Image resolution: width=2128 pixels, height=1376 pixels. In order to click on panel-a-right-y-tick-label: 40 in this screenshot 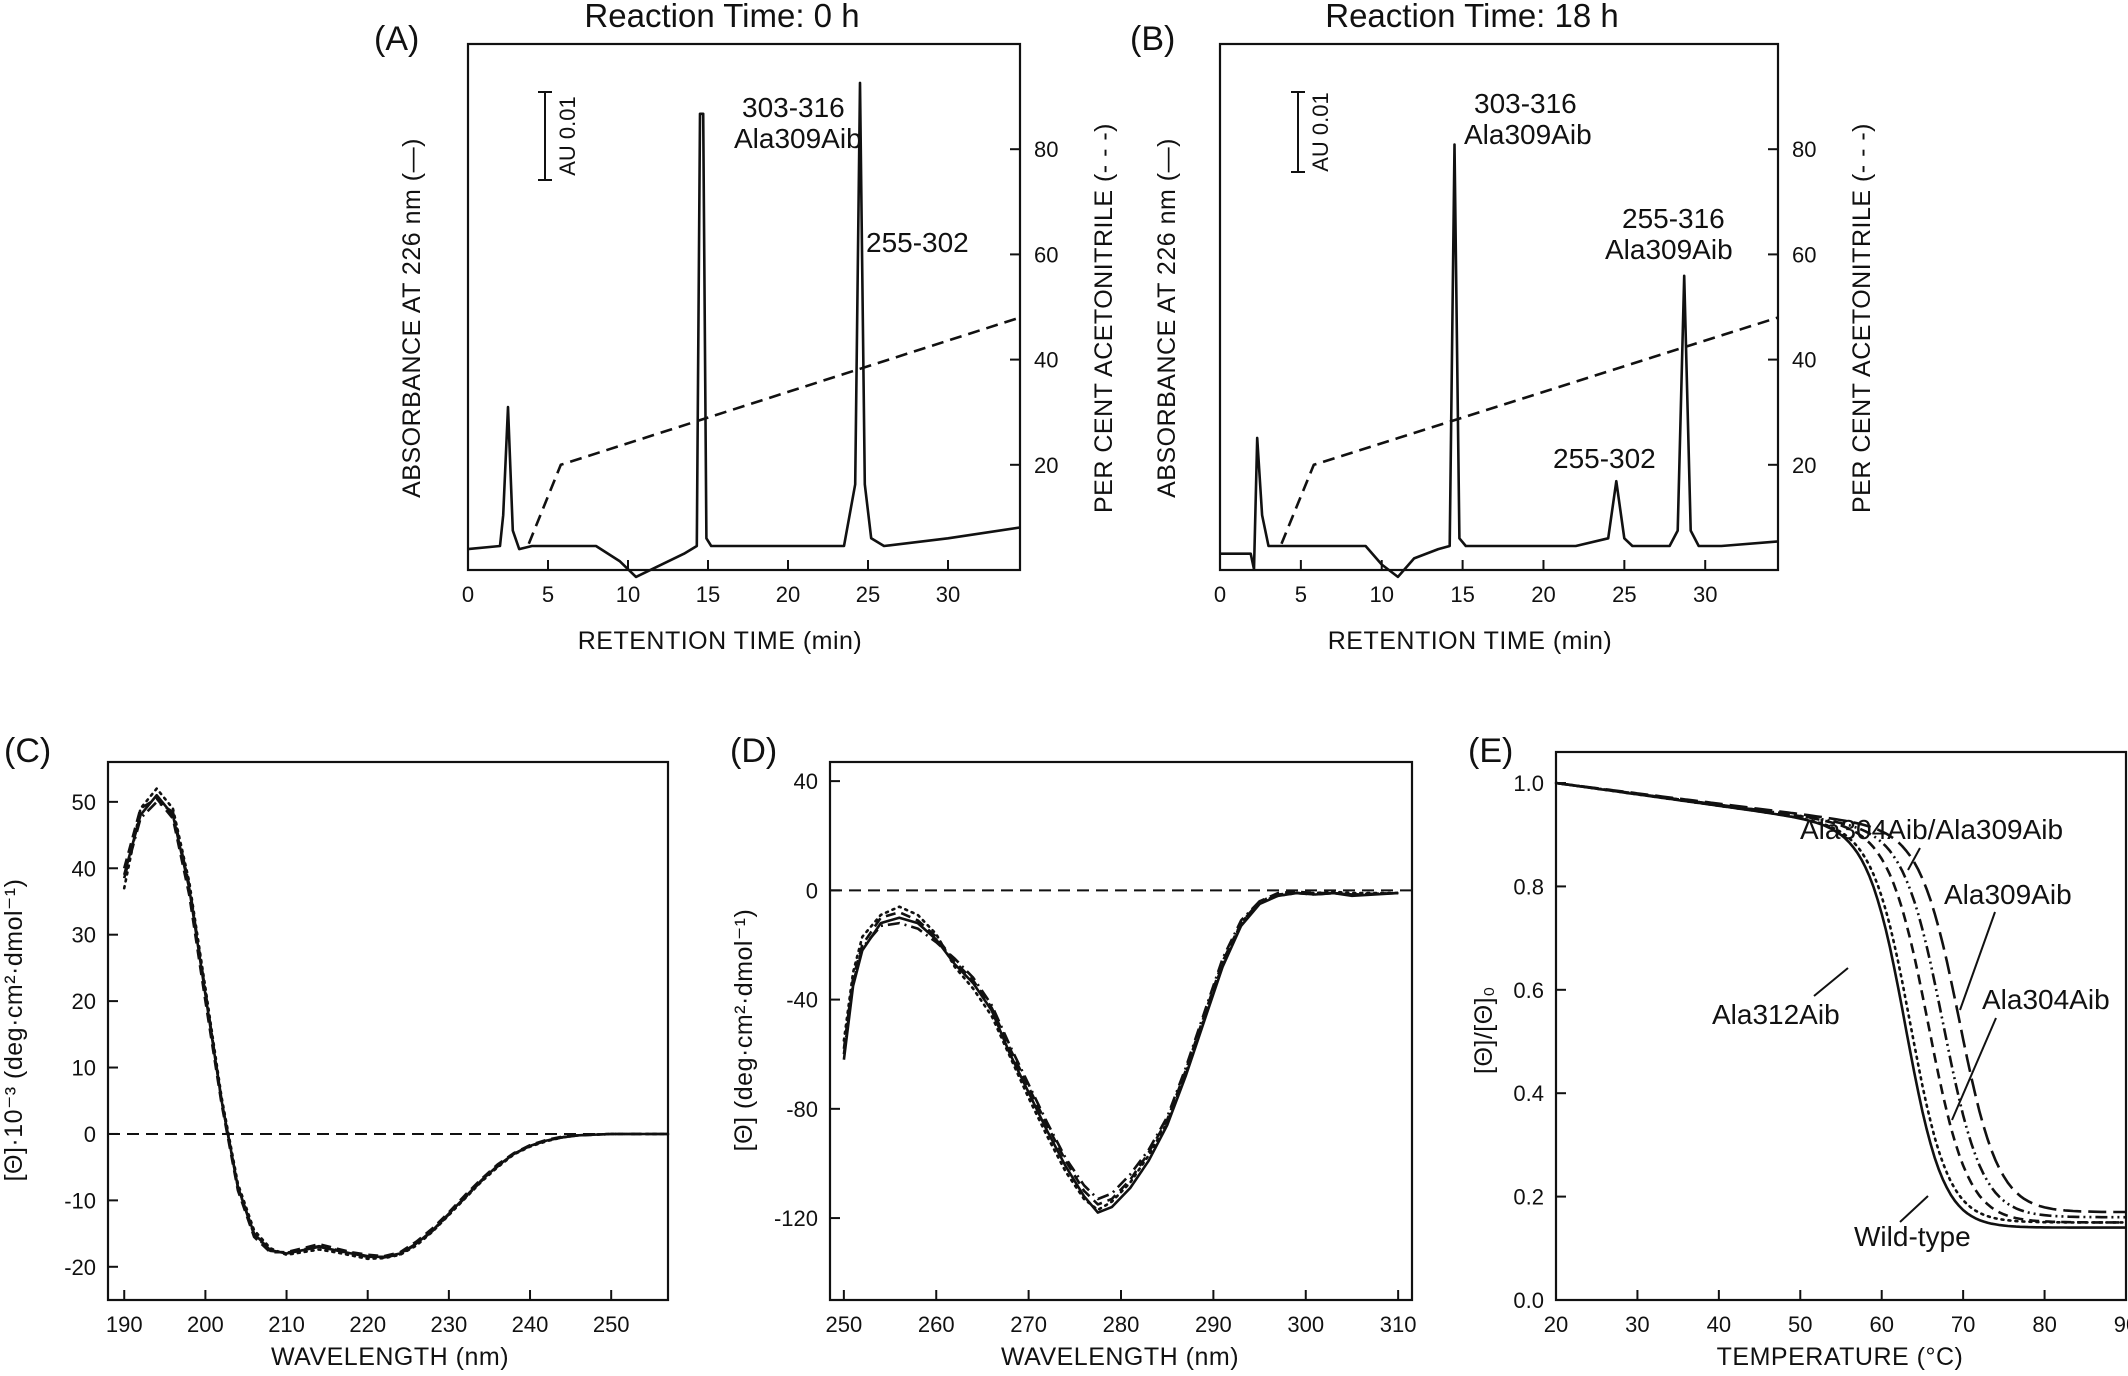, I will do `click(1046, 360)`.